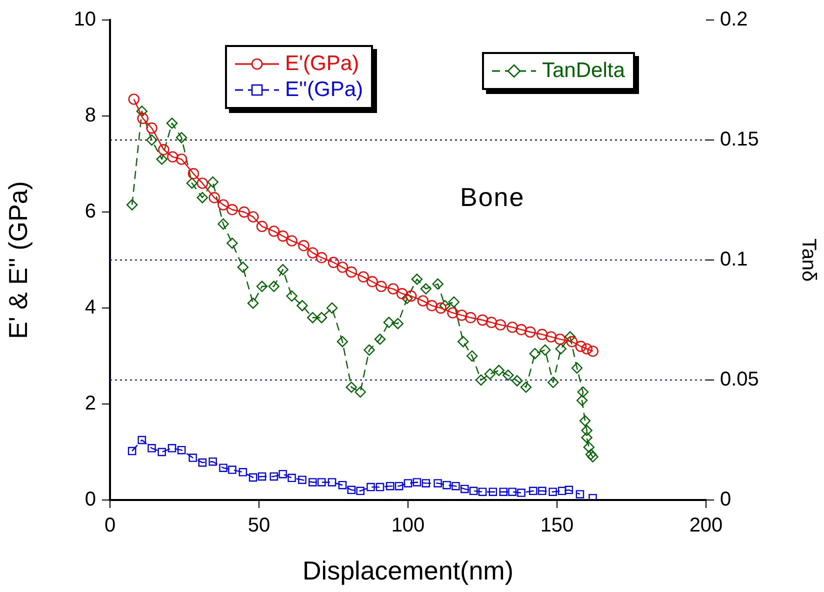 The width and height of the screenshot is (824, 592). Describe the element at coordinates (324, 90) in the screenshot. I see `legend-label: E''(GPa)` at that location.